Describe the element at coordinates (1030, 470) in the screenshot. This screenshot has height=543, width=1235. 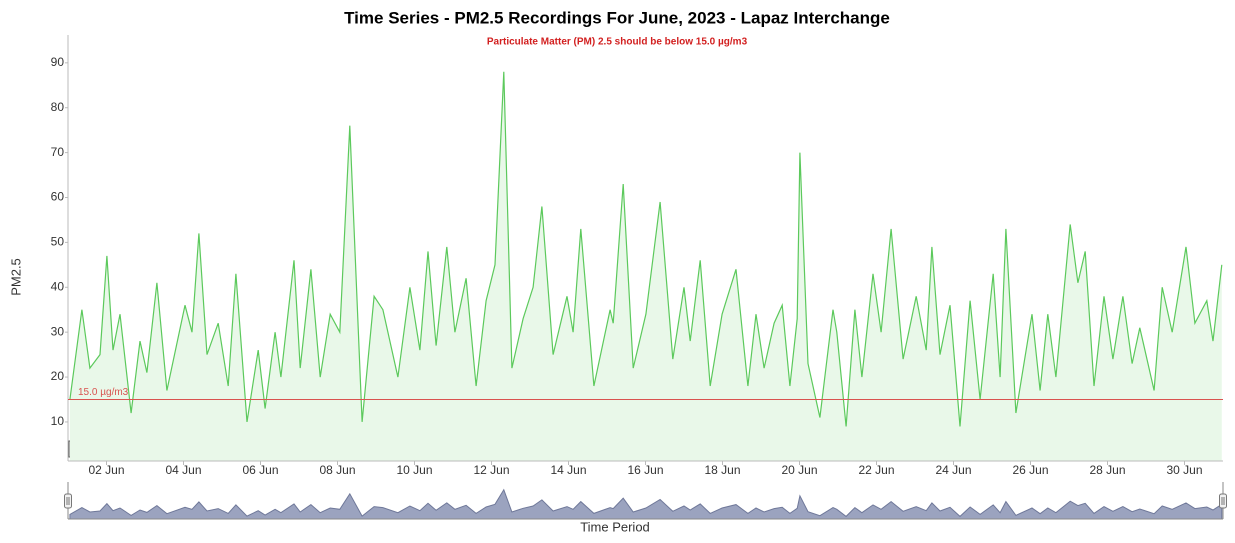
I see `x-tick-label: 26 Jun` at that location.